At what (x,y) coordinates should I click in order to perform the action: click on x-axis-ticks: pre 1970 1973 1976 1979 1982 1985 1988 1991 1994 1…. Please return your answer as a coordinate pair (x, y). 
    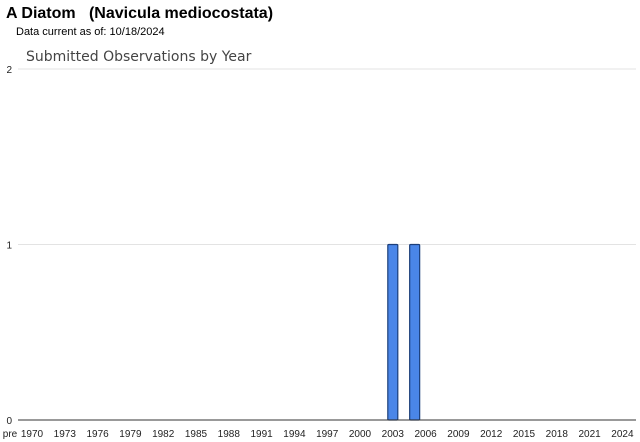
    Looking at the image, I should click on (318, 434).